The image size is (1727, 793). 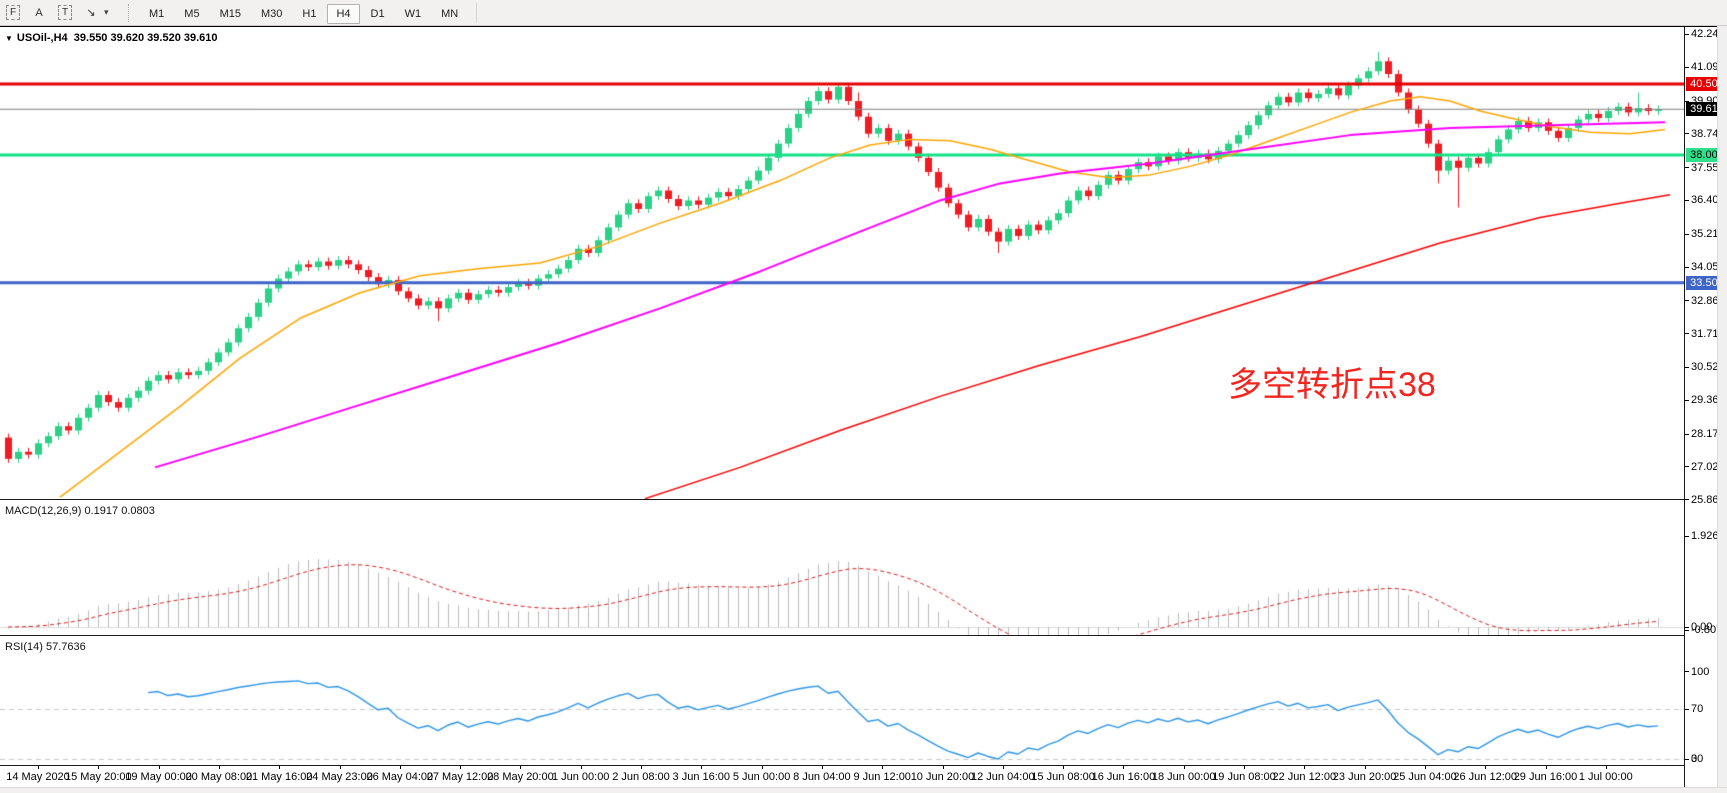 What do you see at coordinates (377, 13) in the screenshot?
I see `timeframe-button-d1: D1` at bounding box center [377, 13].